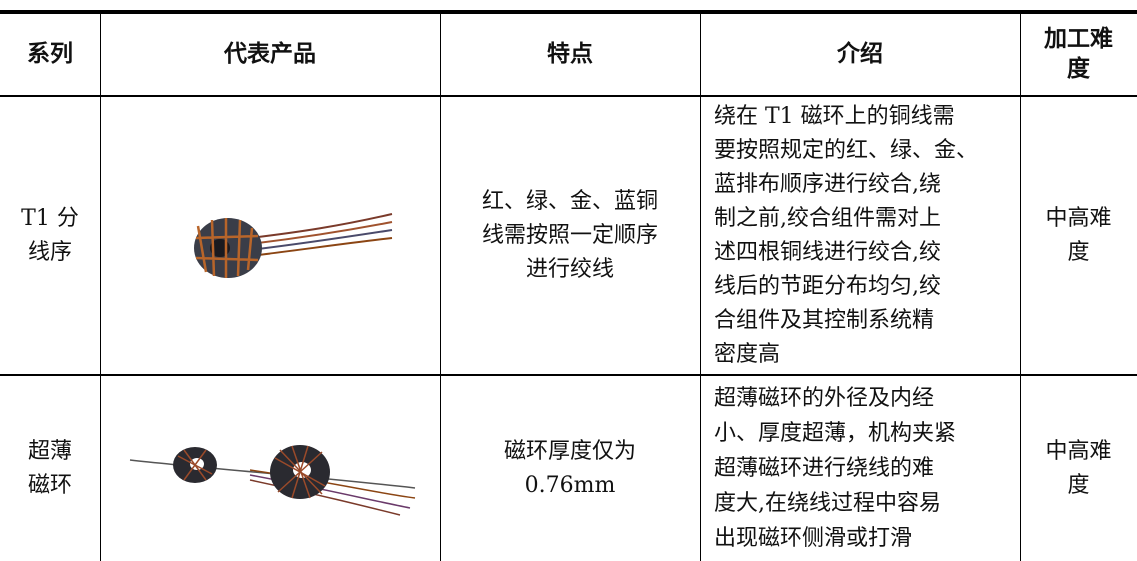 The image size is (1137, 561). Describe the element at coordinates (49, 252) in the screenshot. I see `cell-text: 线序` at that location.